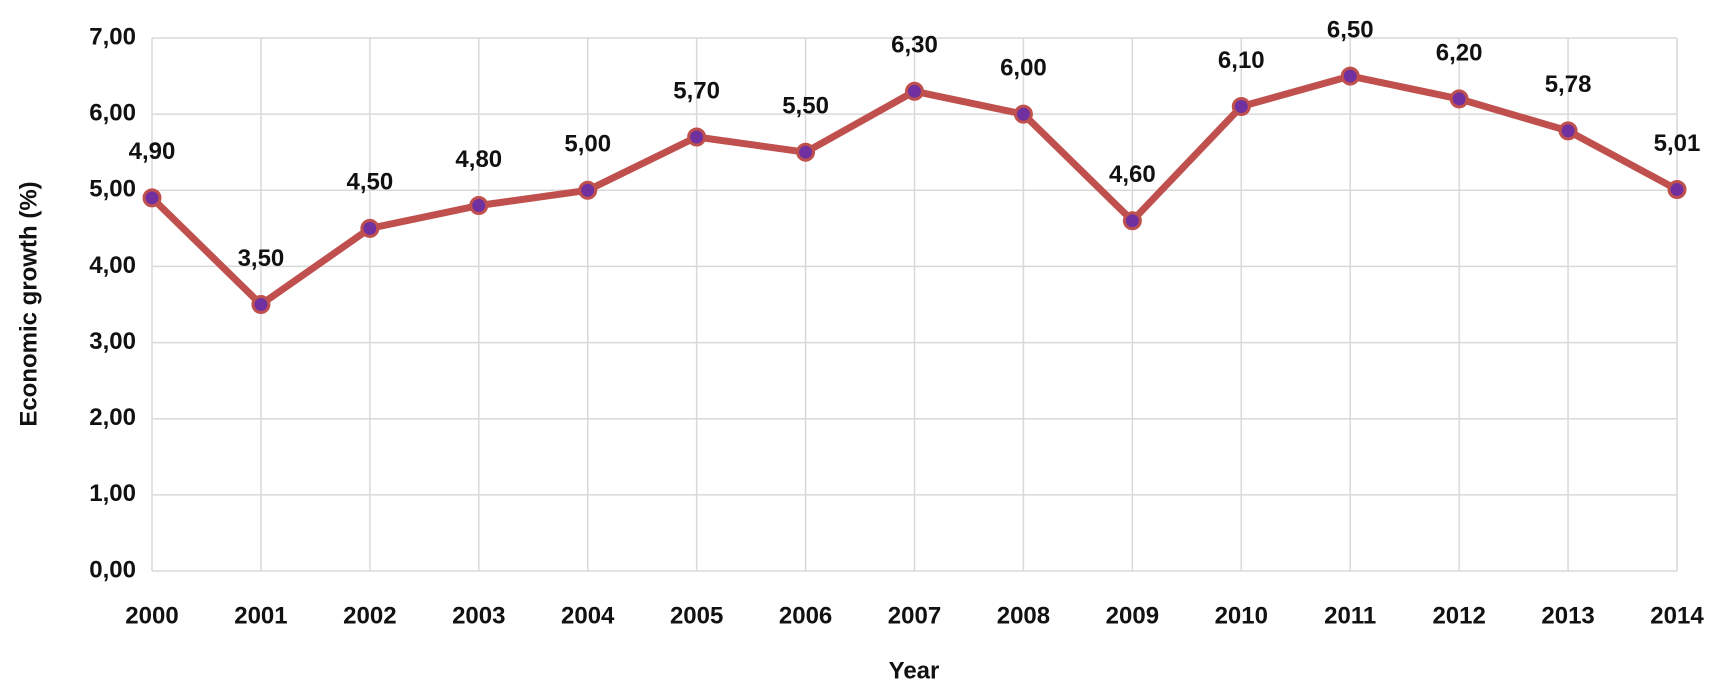 The height and width of the screenshot is (694, 1723). What do you see at coordinates (369, 615) in the screenshot?
I see `x-tick-label: 2002` at bounding box center [369, 615].